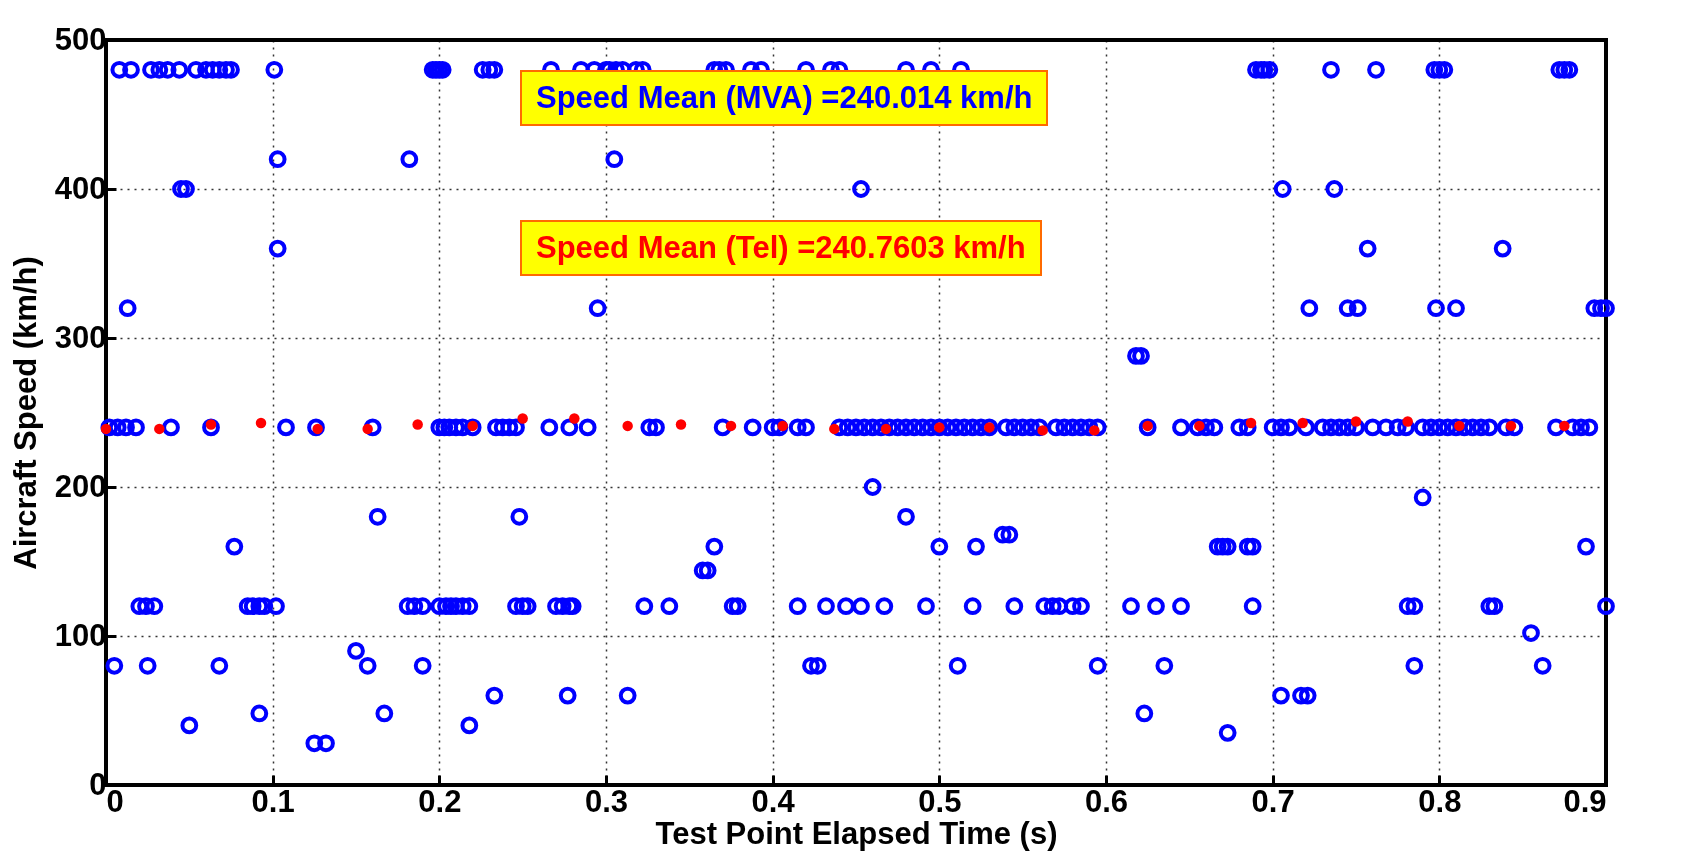 This screenshot has height=868, width=1698. Describe the element at coordinates (606, 801) in the screenshot. I see `x-tick-label: 0.3` at that location.